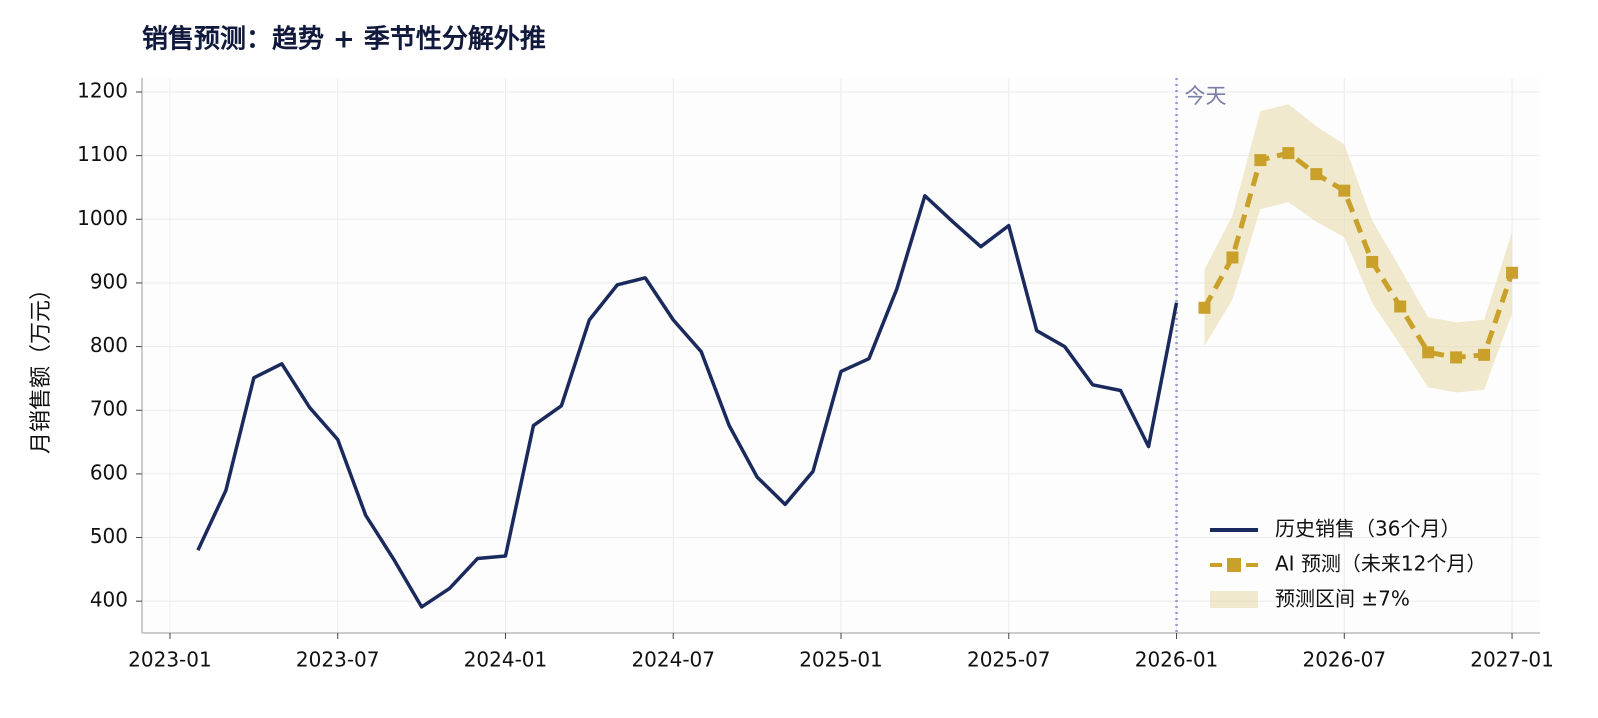 Image resolution: width=1598 pixels, height=718 pixels. Describe the element at coordinates (1380, 564) in the screenshot. I see `legend-label: AI 预测（未来12个月）` at that location.